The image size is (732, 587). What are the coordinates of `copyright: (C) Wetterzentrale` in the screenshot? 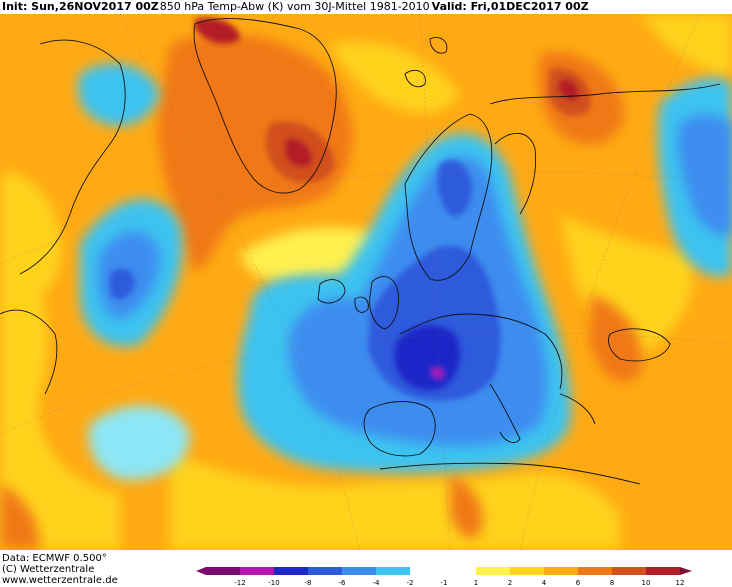 It's located at (48, 569).